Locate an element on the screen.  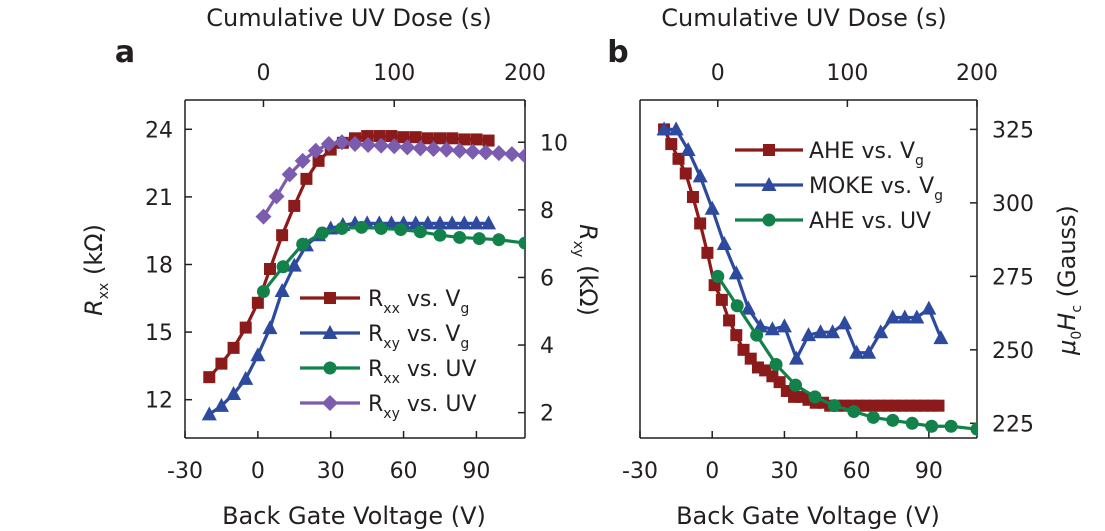
legend-marker is located at coordinates (769, 150).